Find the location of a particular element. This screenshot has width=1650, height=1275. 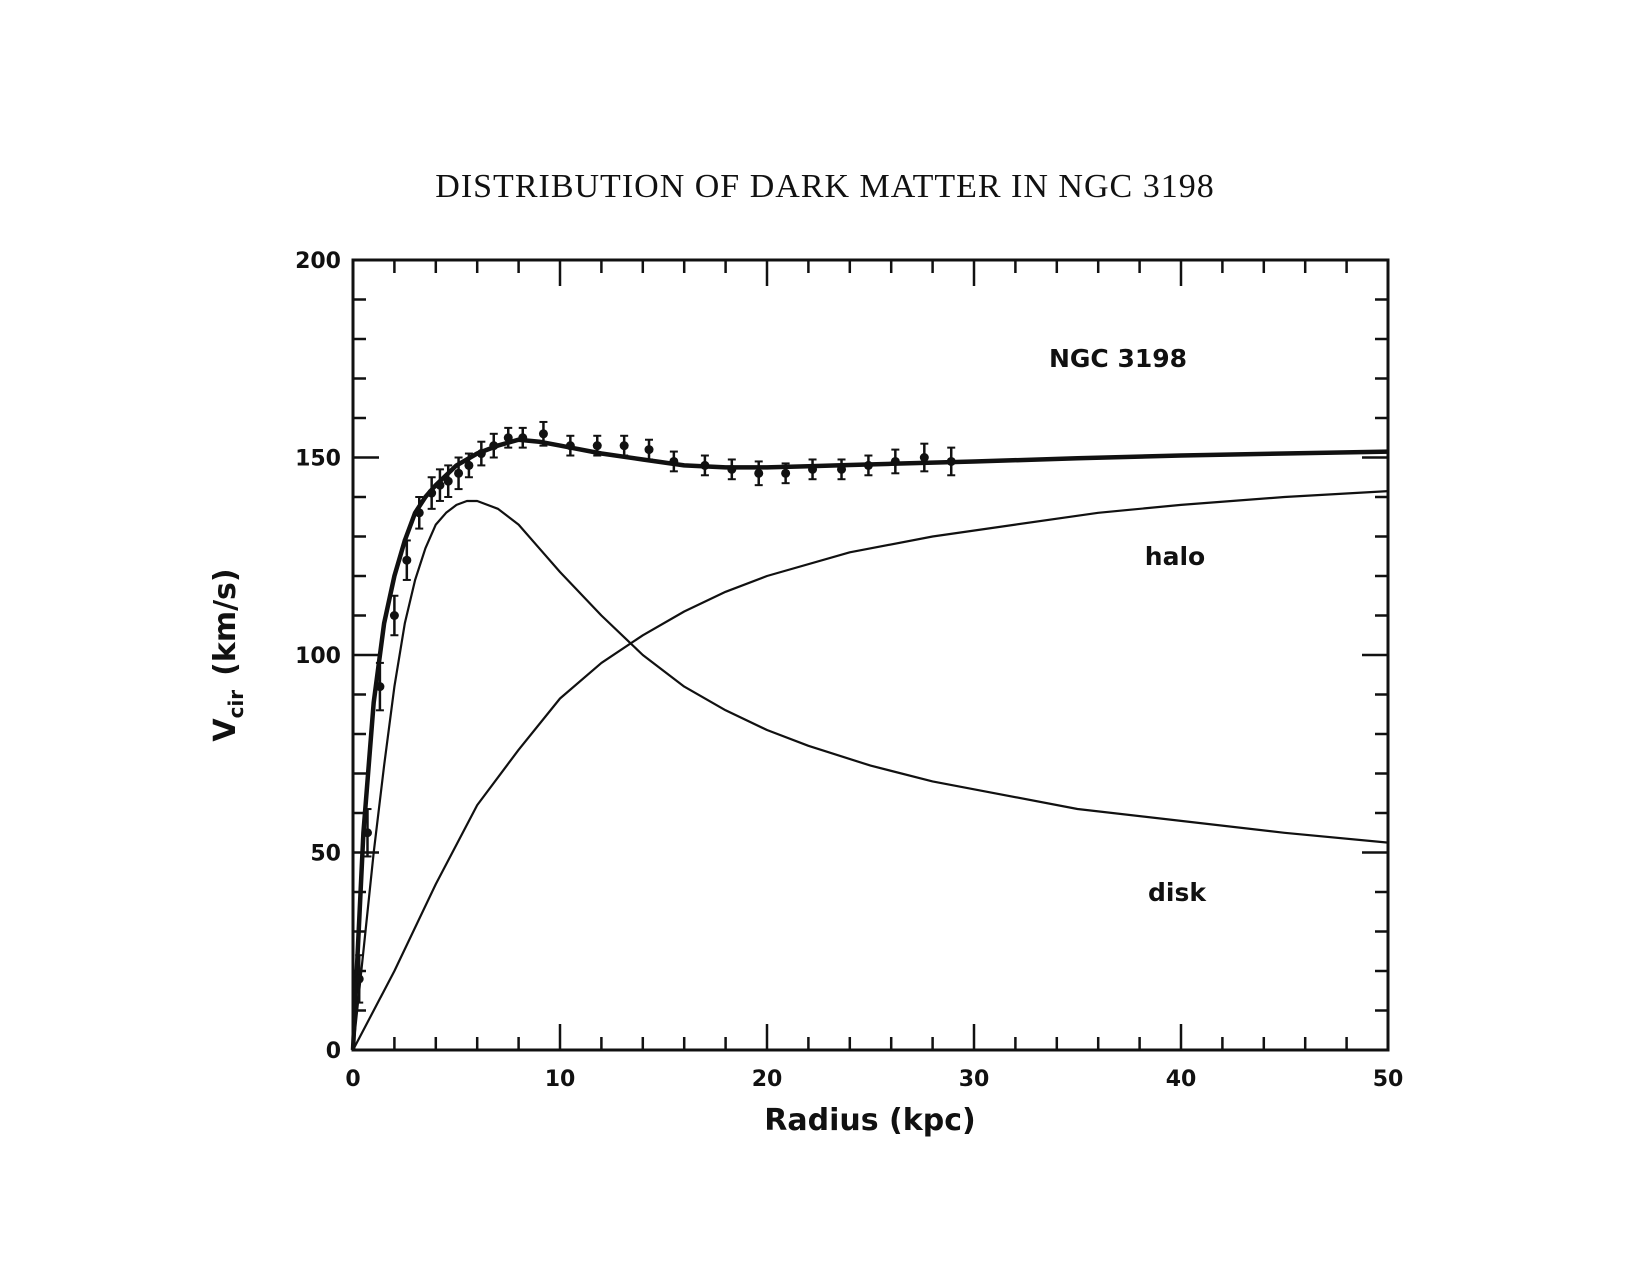

chart-title: DISTRIBUTION OF DARK MATTER IN NGC 3198 is located at coordinates (825, 186).